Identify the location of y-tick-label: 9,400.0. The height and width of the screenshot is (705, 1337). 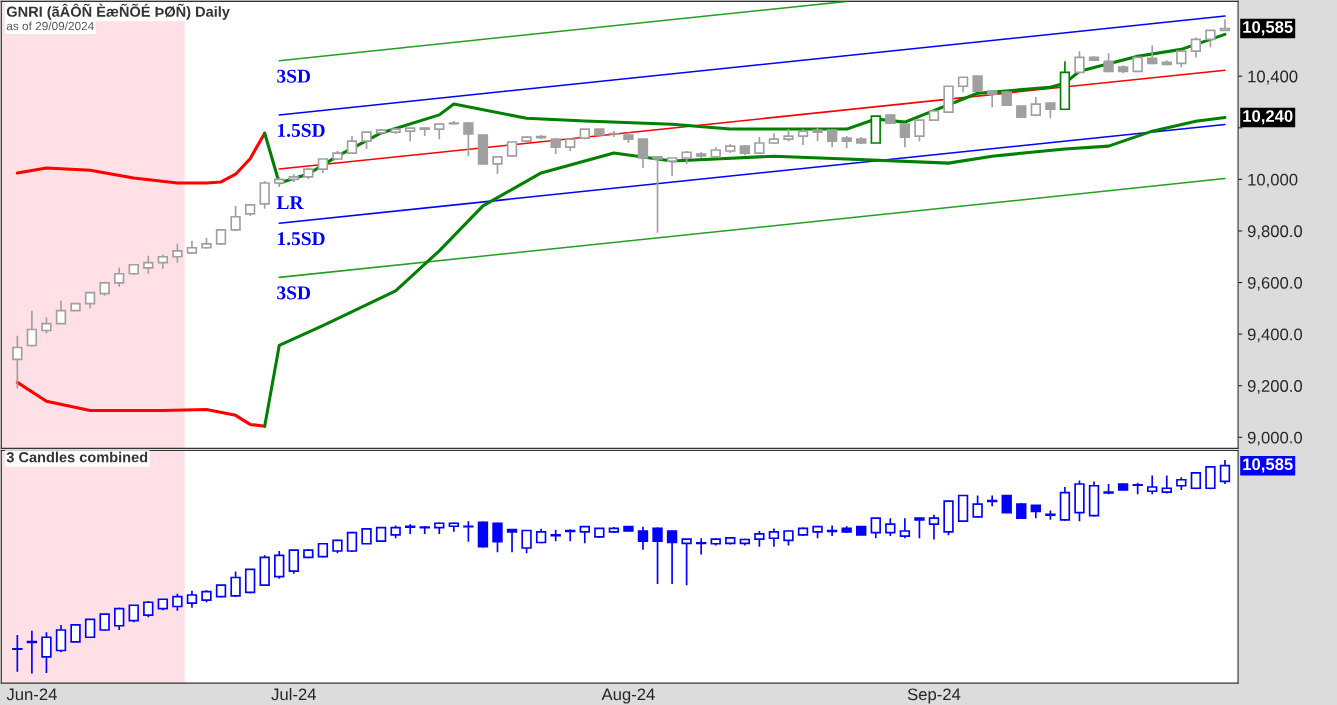
(1275, 335).